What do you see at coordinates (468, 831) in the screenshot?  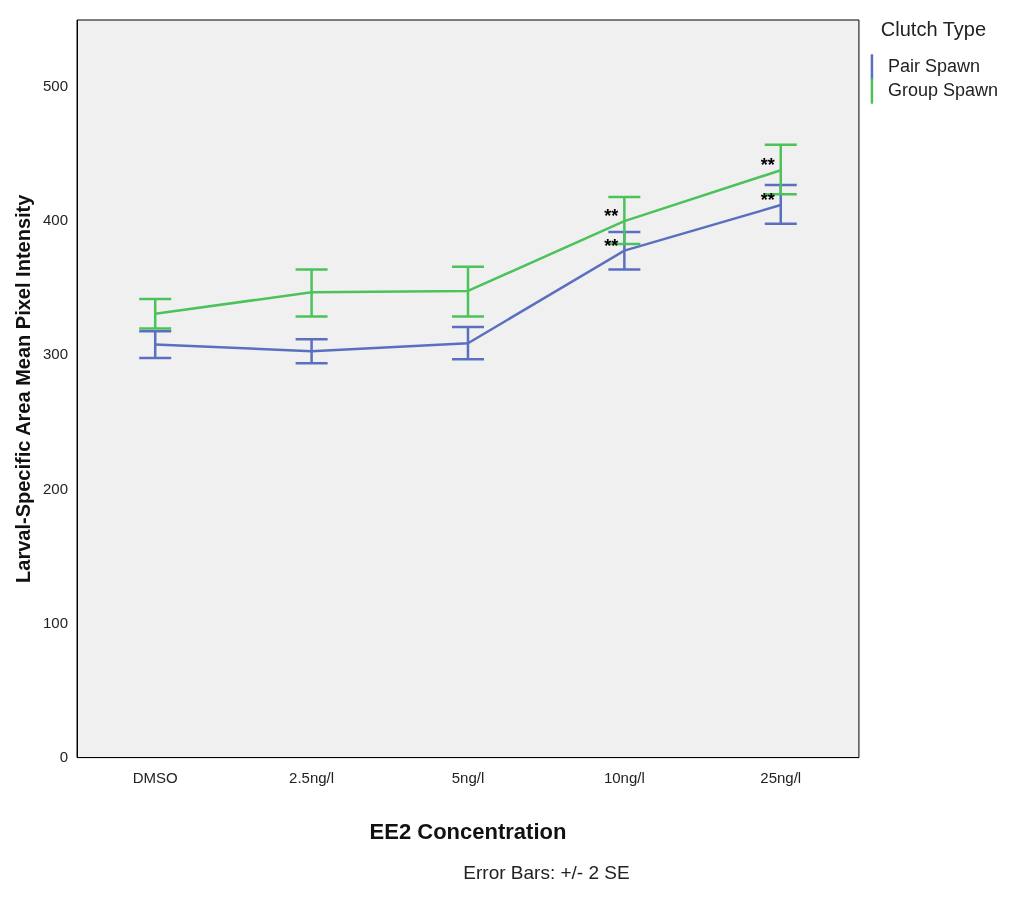 I see `x-axis-title: EE2 Concentration` at bounding box center [468, 831].